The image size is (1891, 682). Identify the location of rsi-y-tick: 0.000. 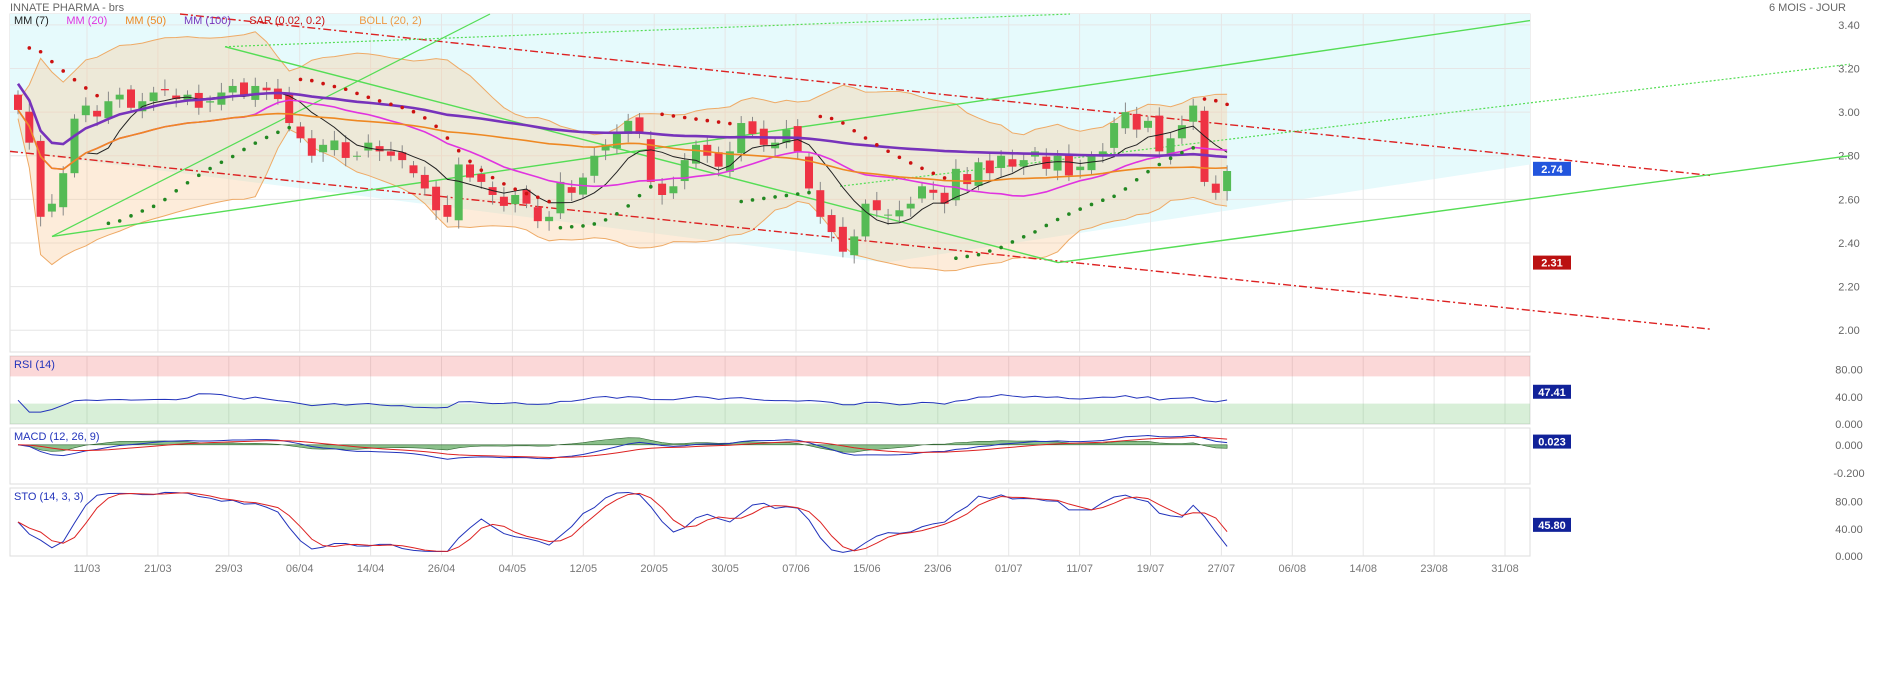
(1849, 425).